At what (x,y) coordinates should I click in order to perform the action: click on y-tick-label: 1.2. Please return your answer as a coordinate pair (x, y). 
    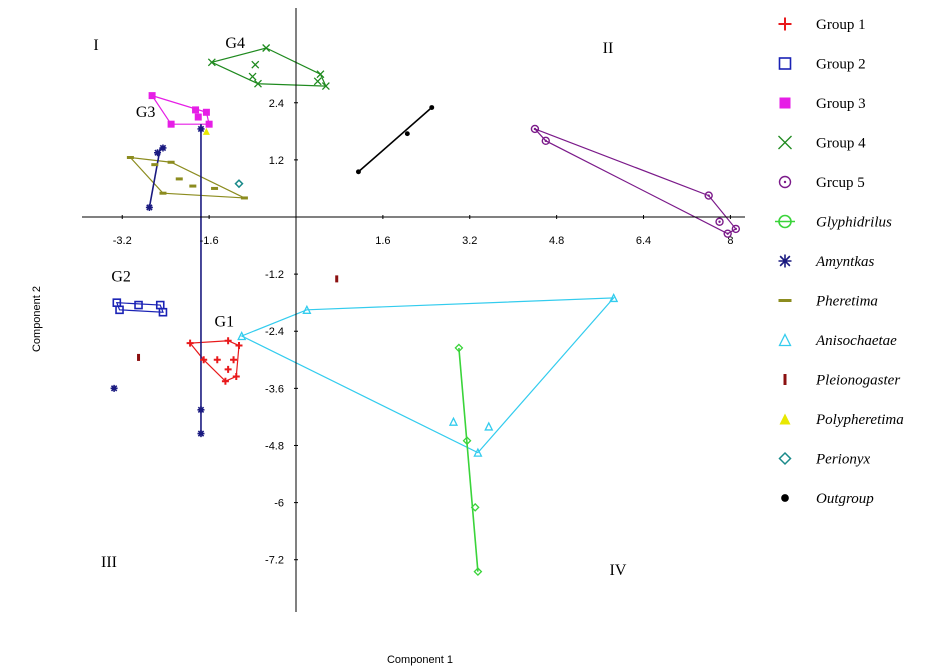
    Looking at the image, I should click on (276, 161).